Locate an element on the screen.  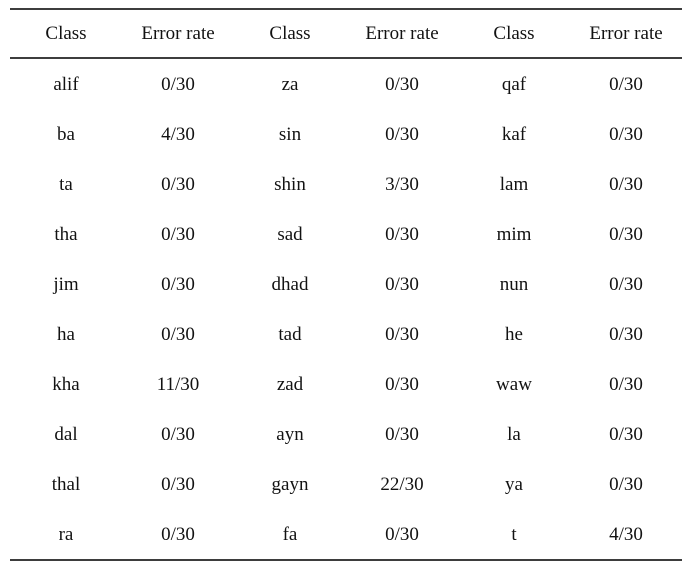
table-row: kha 11/30 zad 0/30 waw 0/30 is located at coordinates (346, 384).